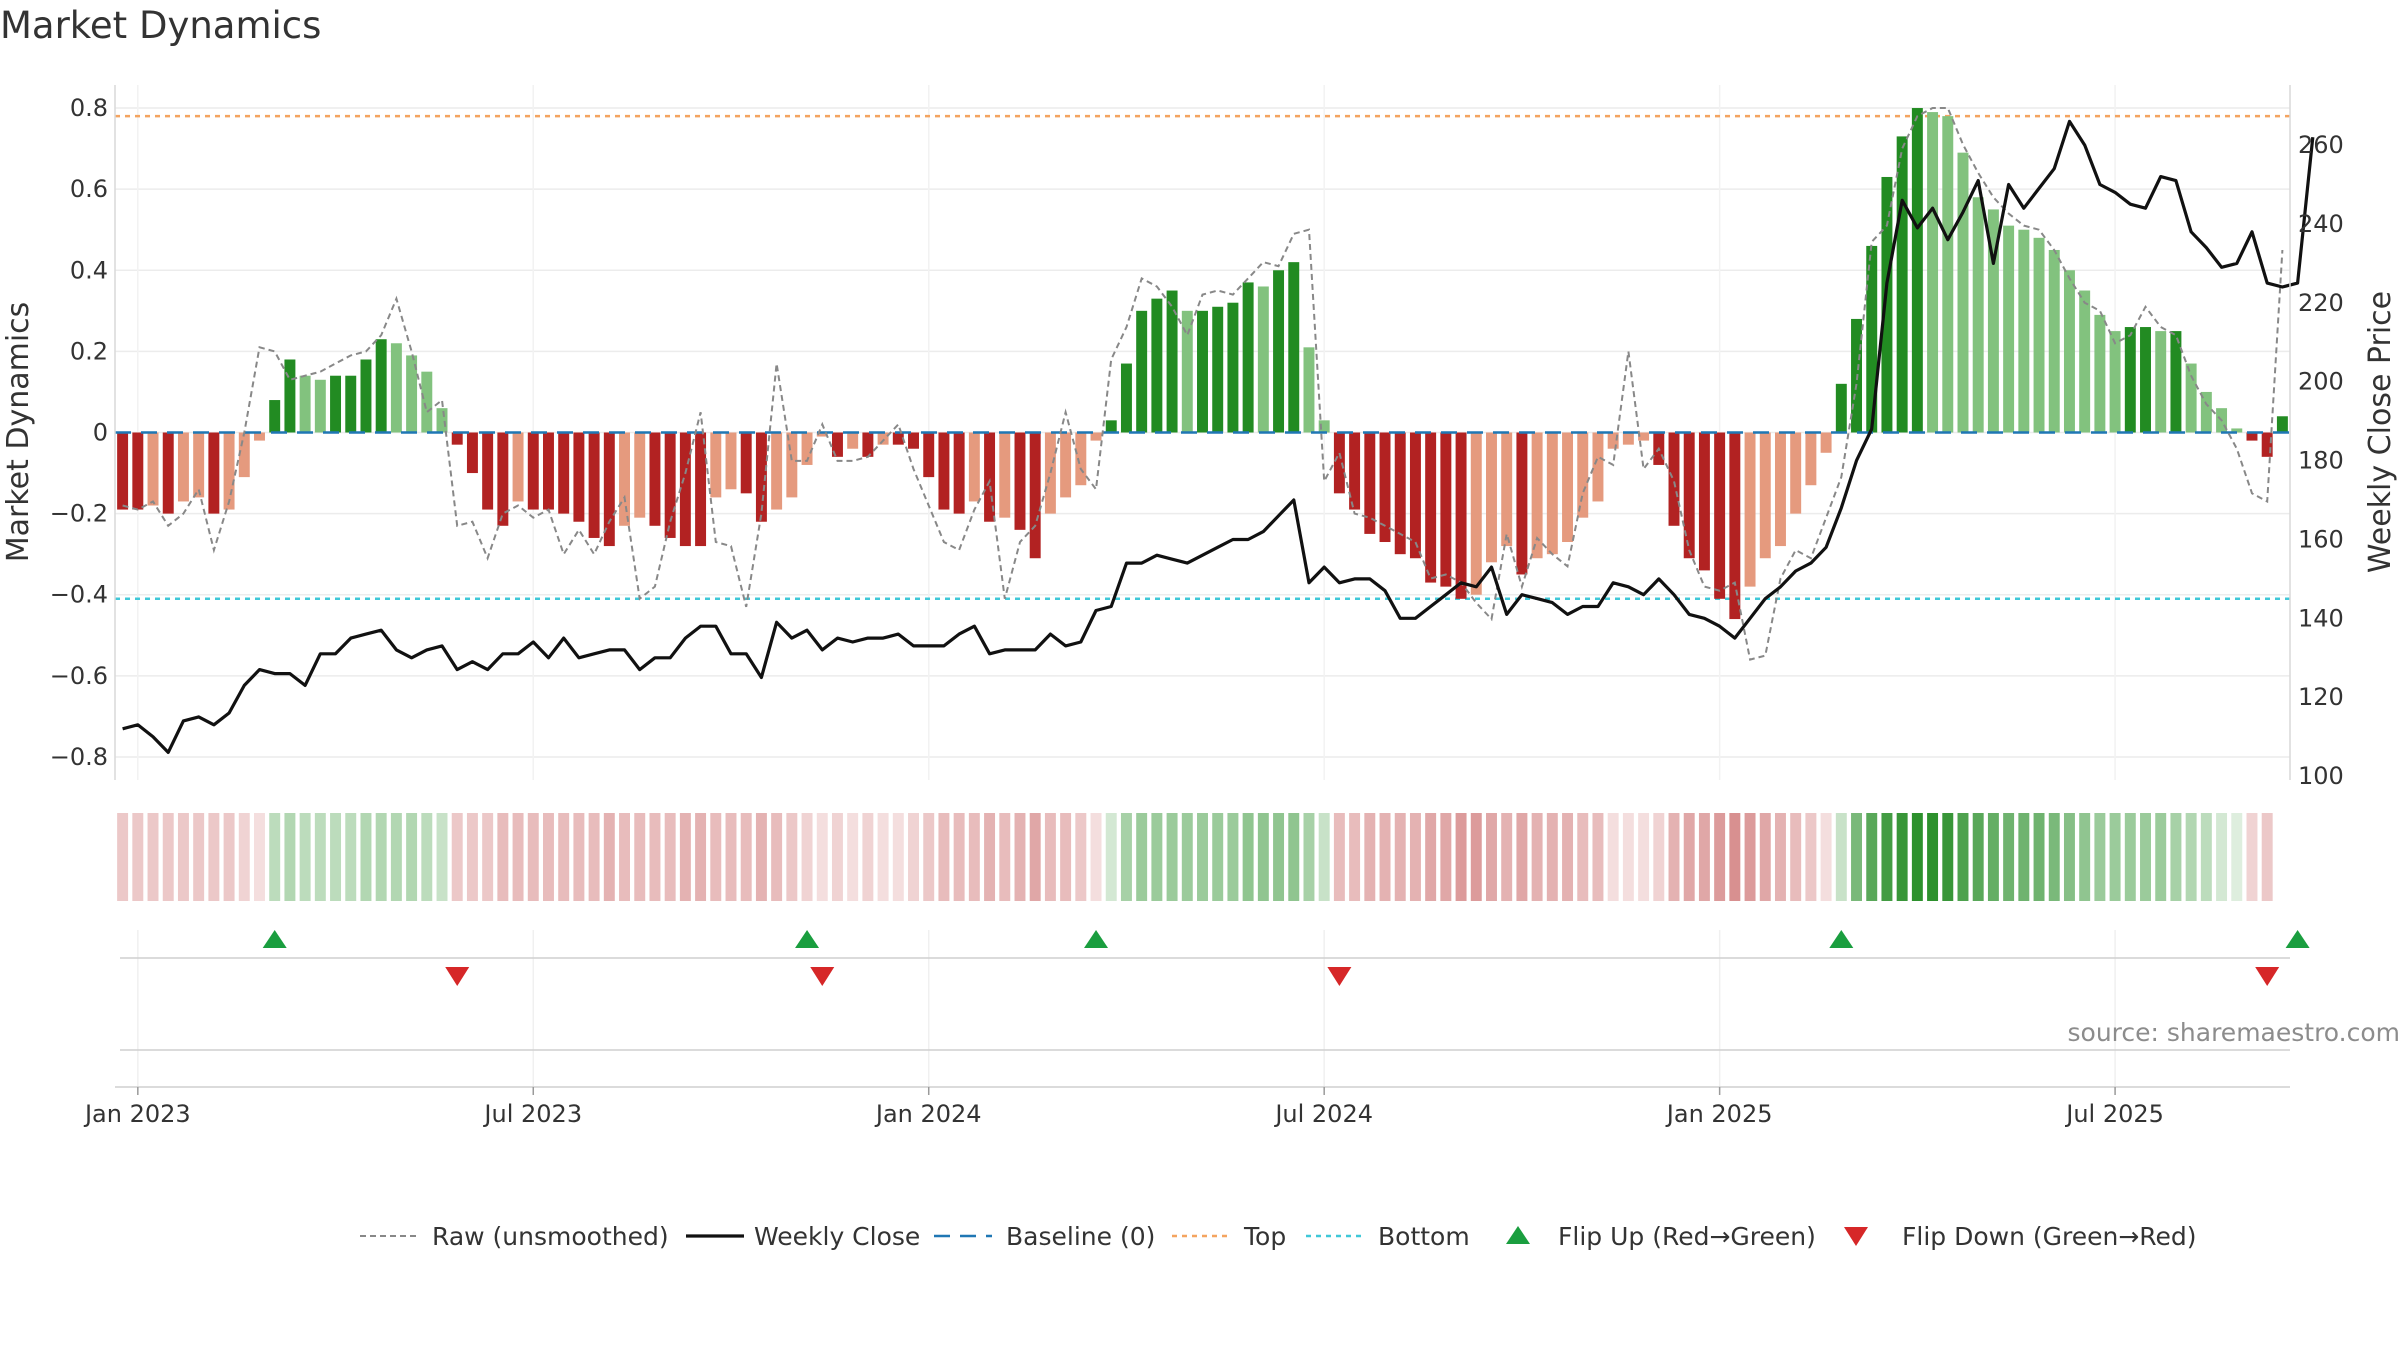 The image size is (2400, 1350). I want to click on x-tick-label: Jan 2023, so click(137, 1114).